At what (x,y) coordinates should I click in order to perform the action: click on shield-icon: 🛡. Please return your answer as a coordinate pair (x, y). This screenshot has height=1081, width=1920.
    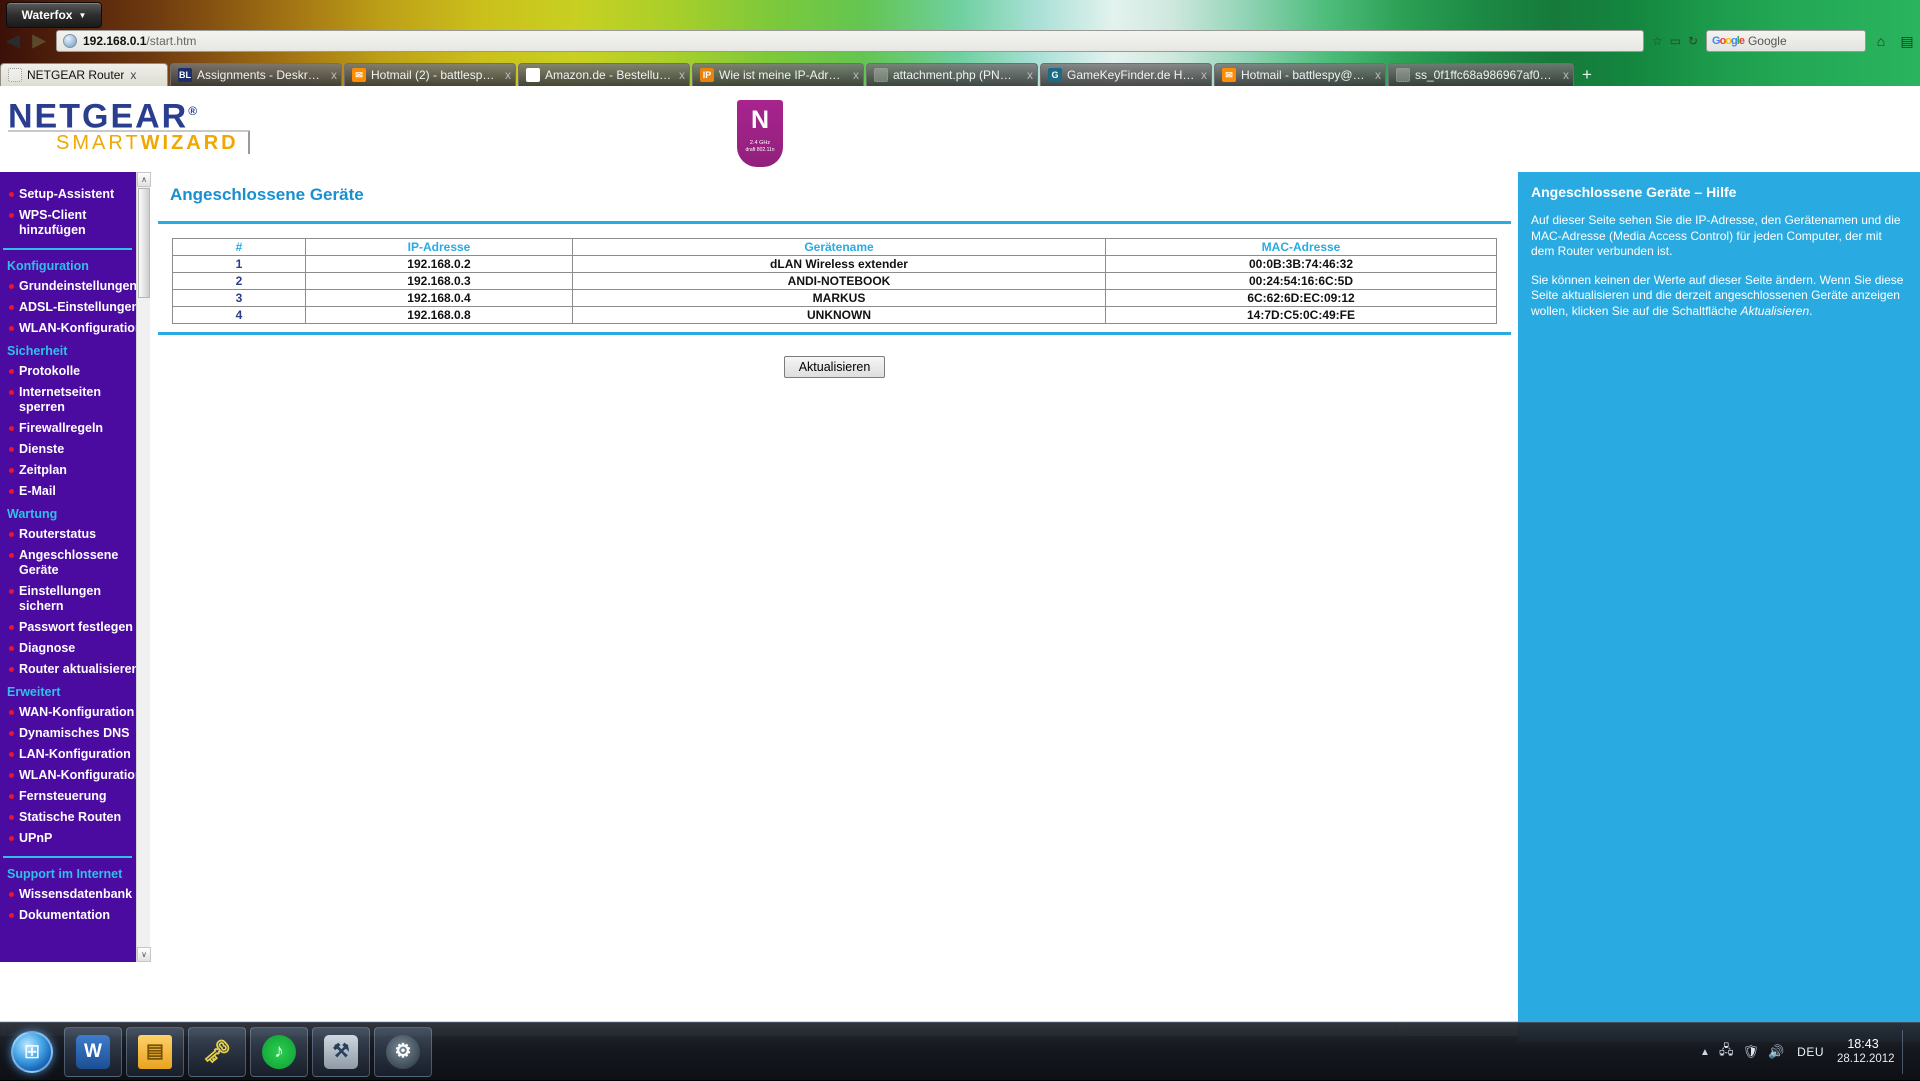
    Looking at the image, I should click on (1750, 1051).